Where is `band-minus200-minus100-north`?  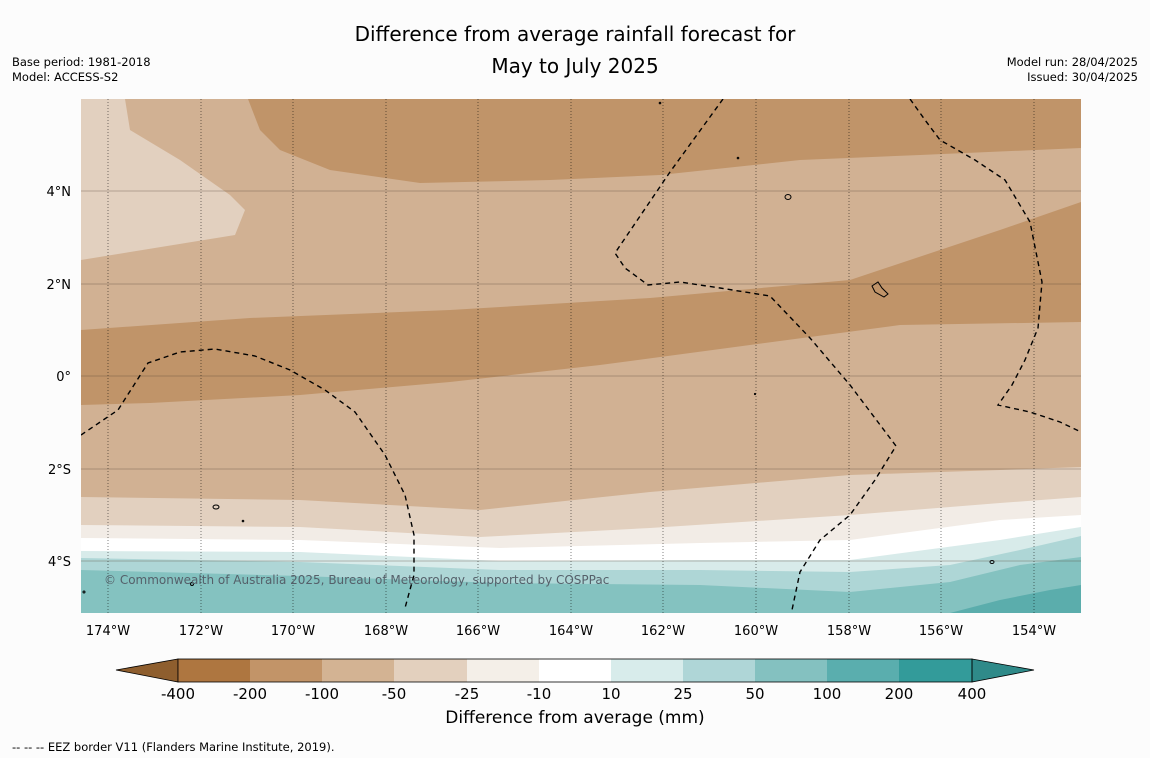
band-minus200-minus100-north is located at coordinates (664, 141).